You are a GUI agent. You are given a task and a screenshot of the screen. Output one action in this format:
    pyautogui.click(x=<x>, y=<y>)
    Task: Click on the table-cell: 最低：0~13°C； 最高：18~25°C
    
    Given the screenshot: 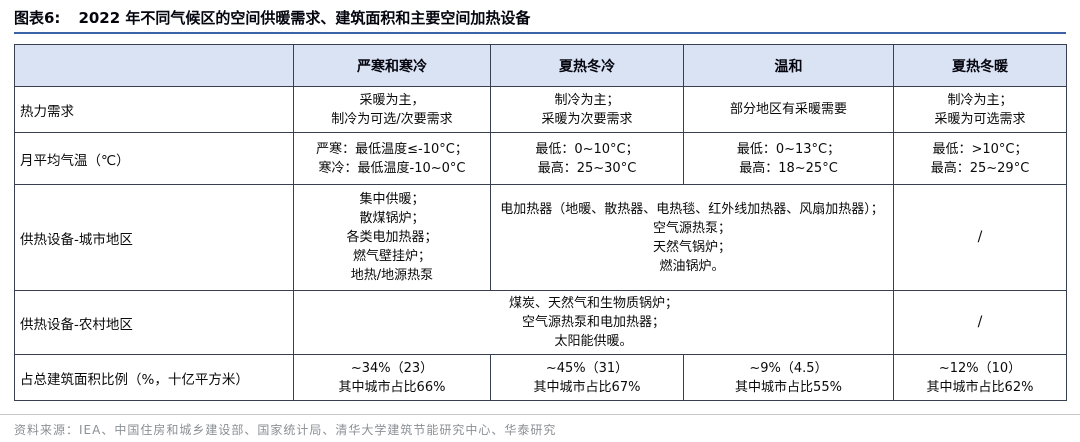 What is the action you would take?
    pyautogui.click(x=788, y=158)
    